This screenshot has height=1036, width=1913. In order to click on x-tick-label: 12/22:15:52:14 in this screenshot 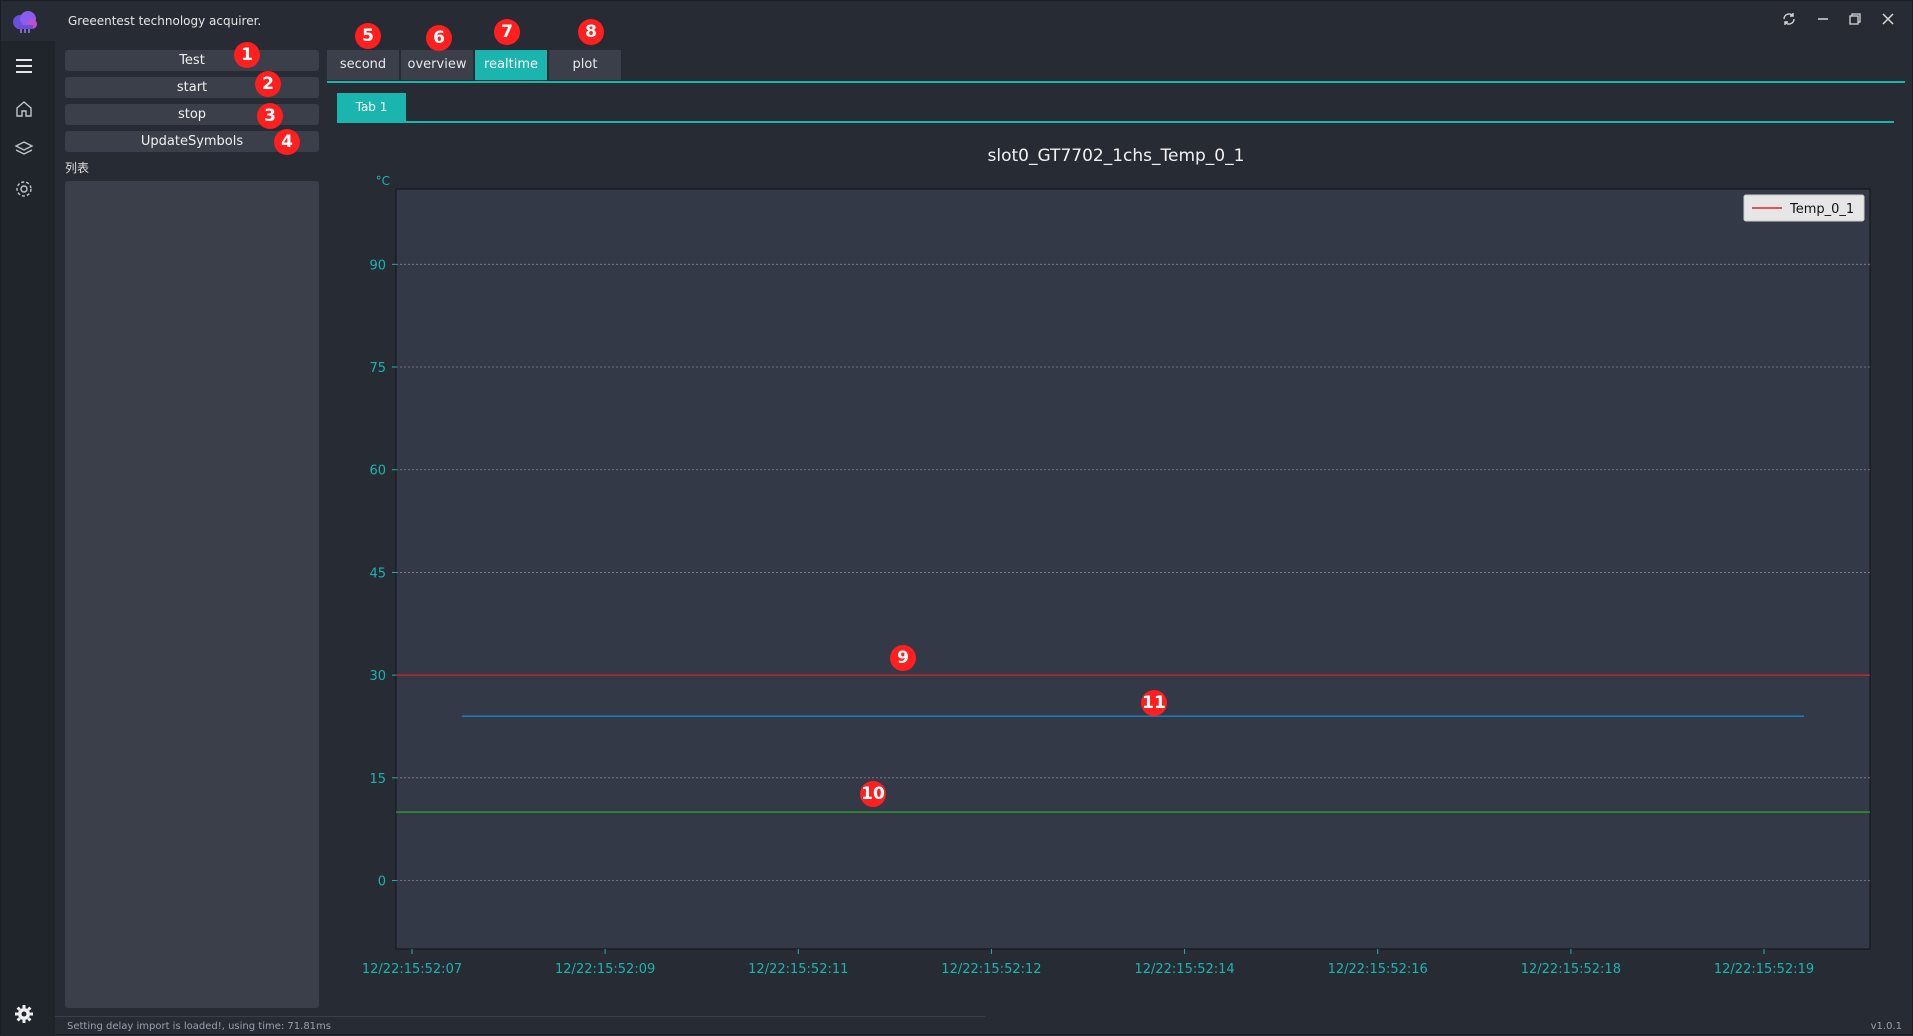, I will do `click(1184, 969)`.